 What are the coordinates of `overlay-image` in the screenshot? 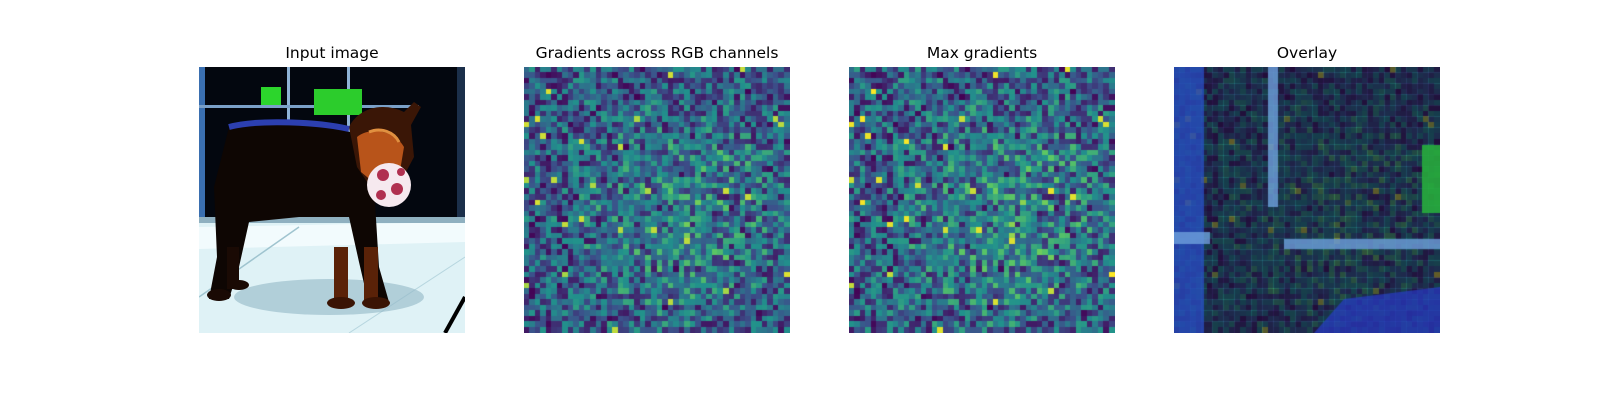 It's located at (1307, 200).